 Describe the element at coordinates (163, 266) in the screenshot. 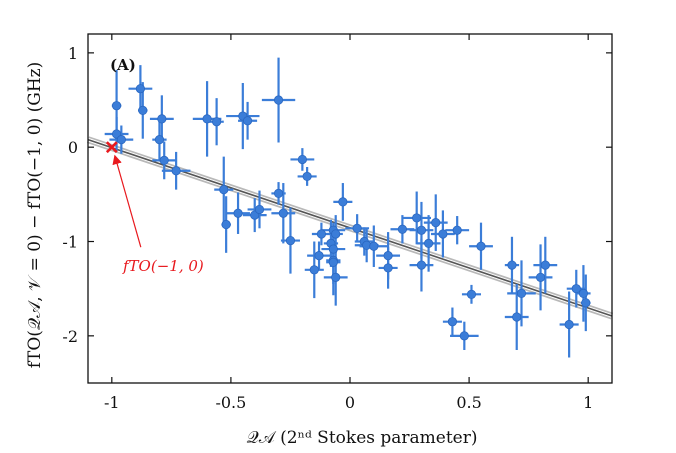

I see `reference-point-label: fTO(−1, 0)` at that location.